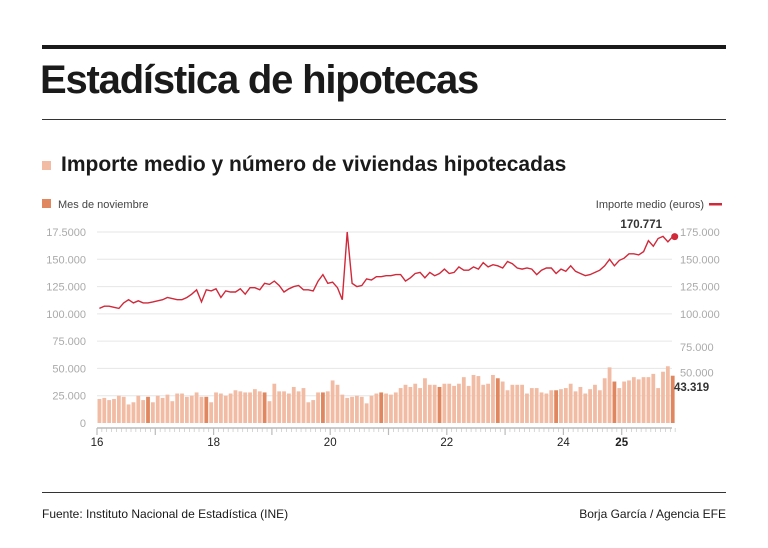 This screenshot has width=768, height=548. Describe the element at coordinates (97, 443) in the screenshot. I see `x-axis-label: 16` at that location.